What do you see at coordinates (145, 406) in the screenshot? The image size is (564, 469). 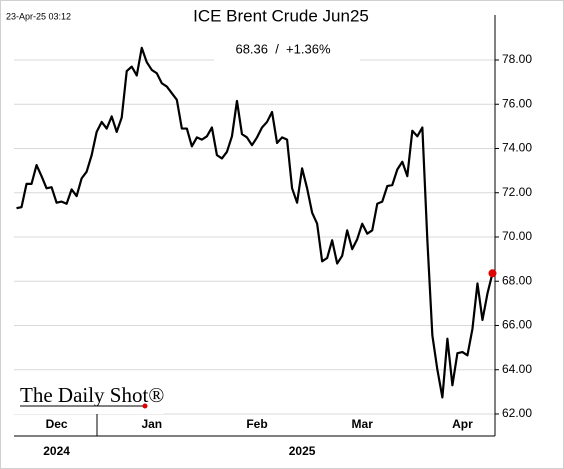 I see `logo-dot` at bounding box center [145, 406].